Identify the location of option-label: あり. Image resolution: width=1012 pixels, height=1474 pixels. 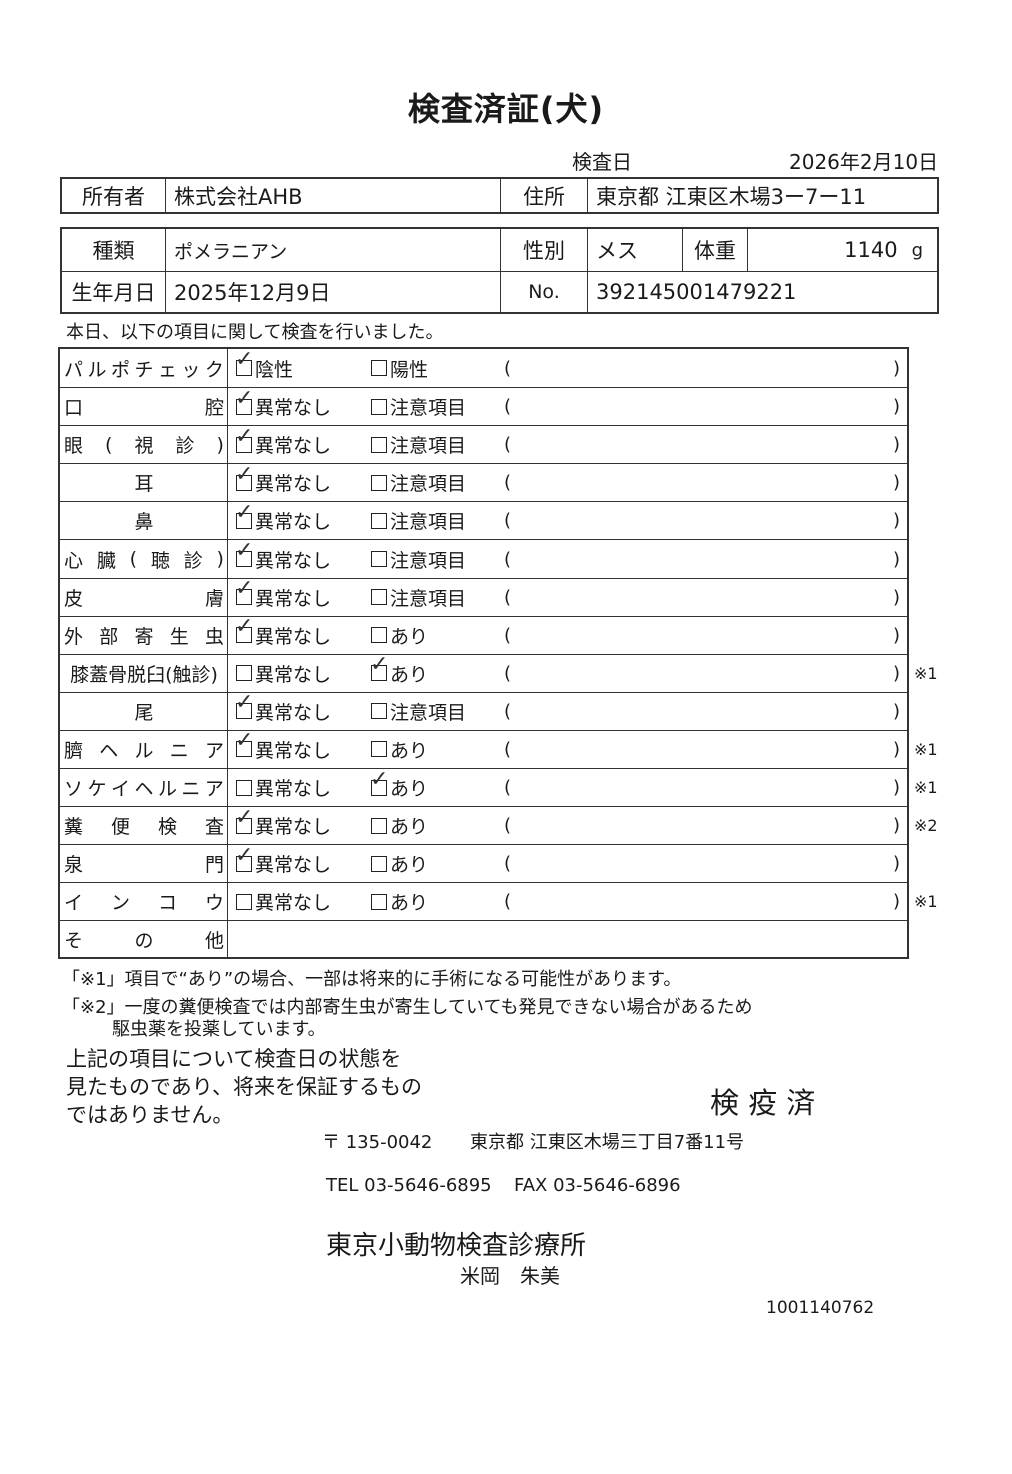
(409, 636).